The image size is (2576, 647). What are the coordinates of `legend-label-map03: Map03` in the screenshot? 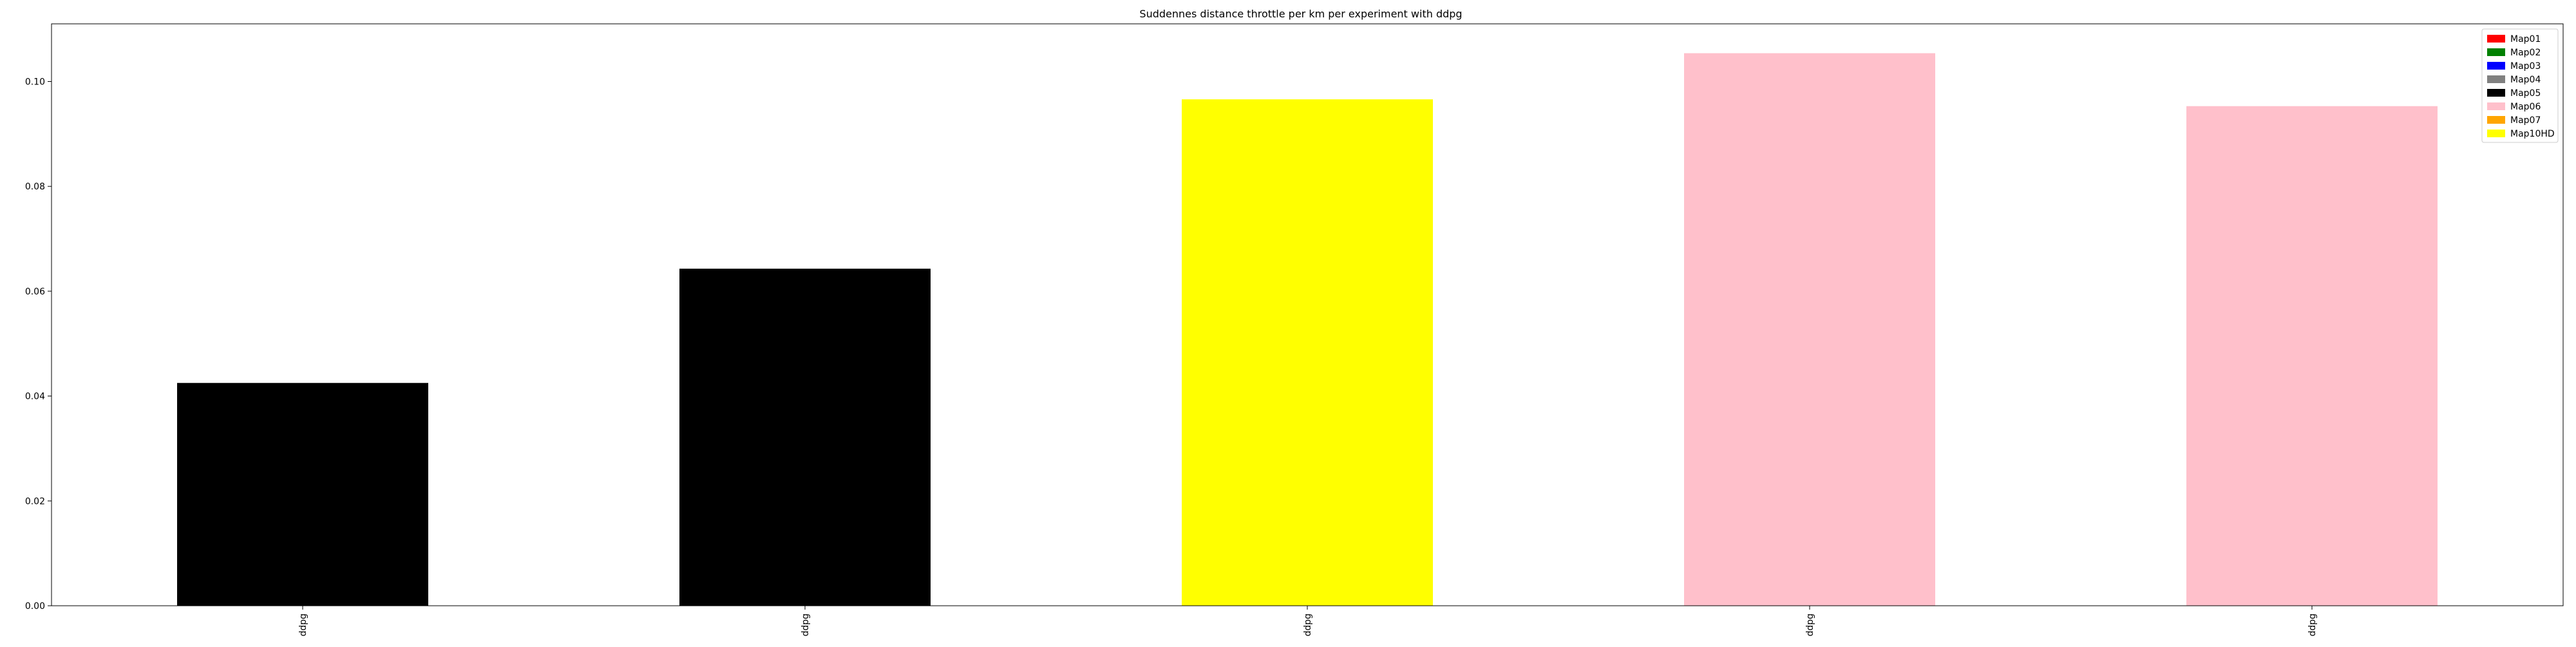 It's located at (2525, 66).